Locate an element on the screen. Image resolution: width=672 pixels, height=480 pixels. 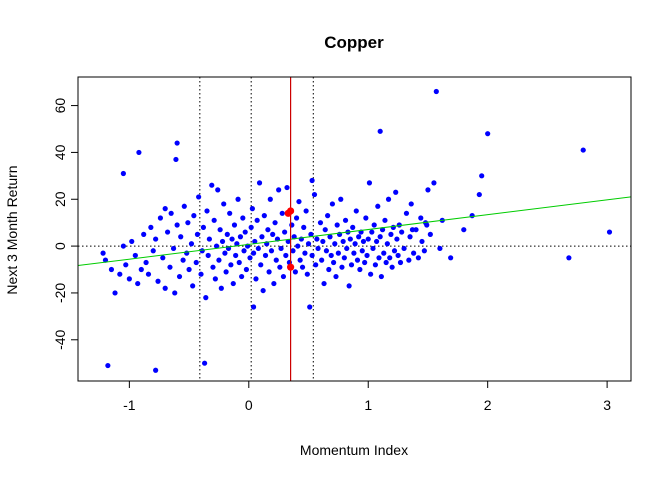
x-tick-label: 2 is located at coordinates (488, 405).